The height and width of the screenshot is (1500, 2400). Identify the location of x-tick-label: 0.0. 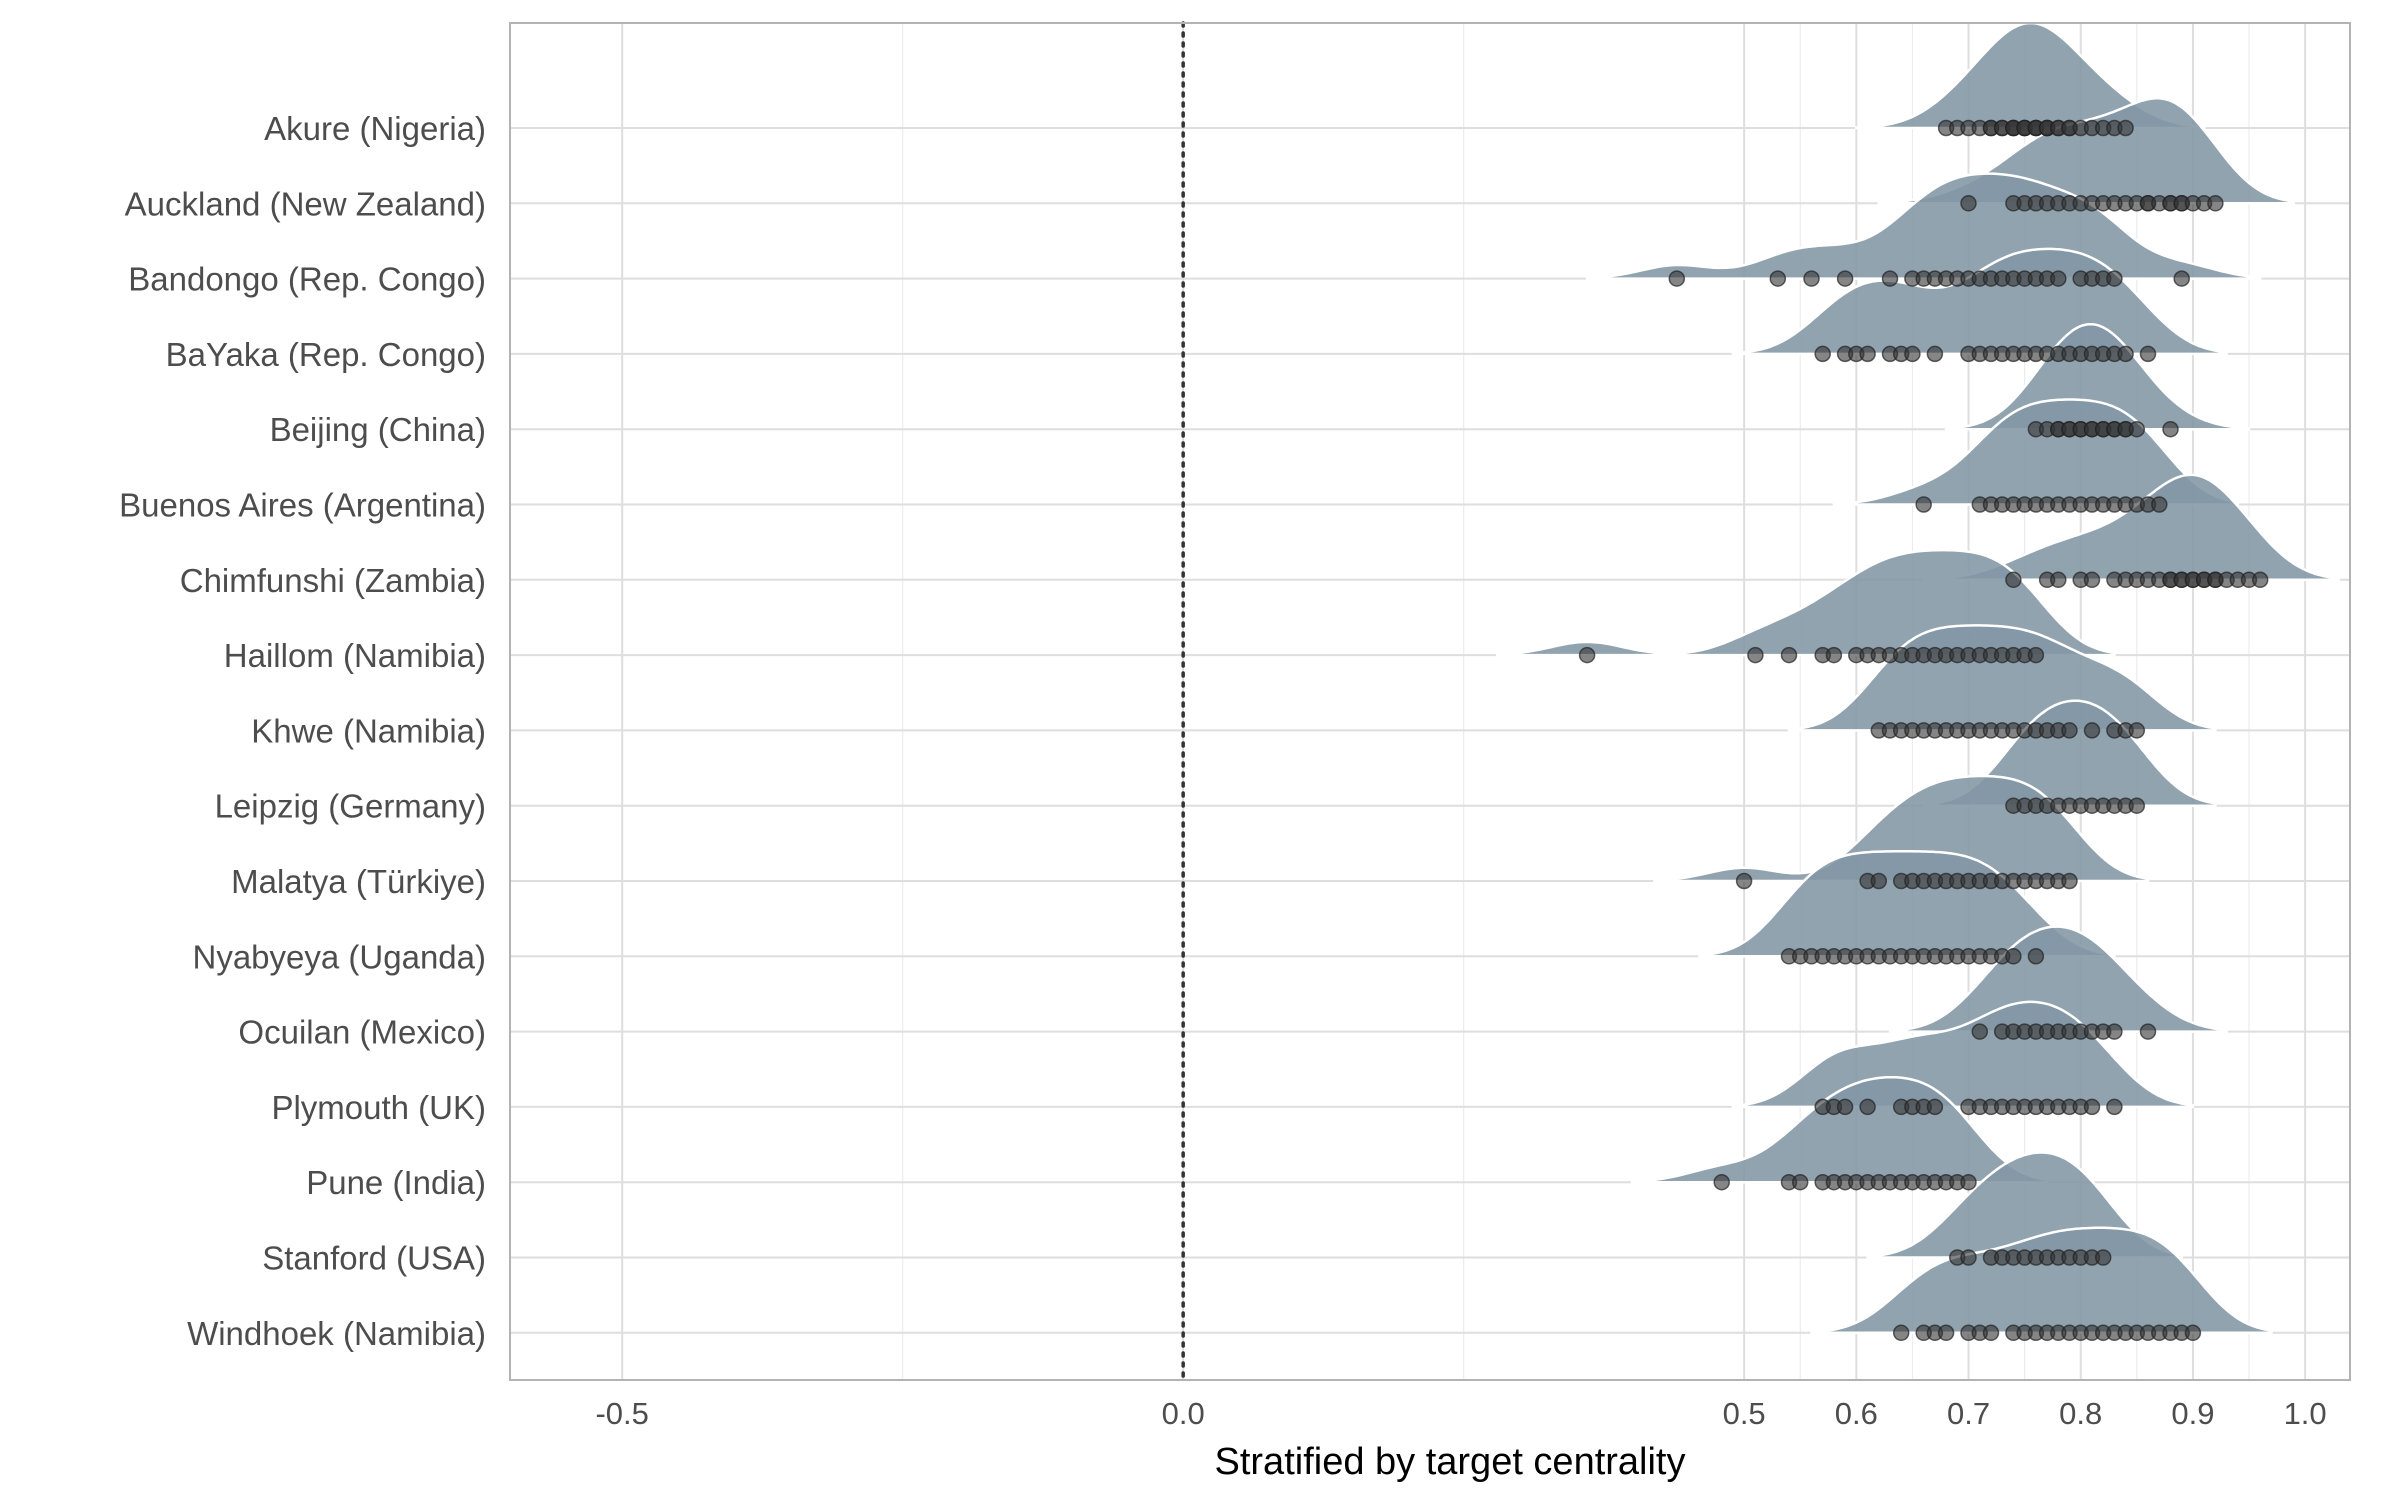
(1183, 1413).